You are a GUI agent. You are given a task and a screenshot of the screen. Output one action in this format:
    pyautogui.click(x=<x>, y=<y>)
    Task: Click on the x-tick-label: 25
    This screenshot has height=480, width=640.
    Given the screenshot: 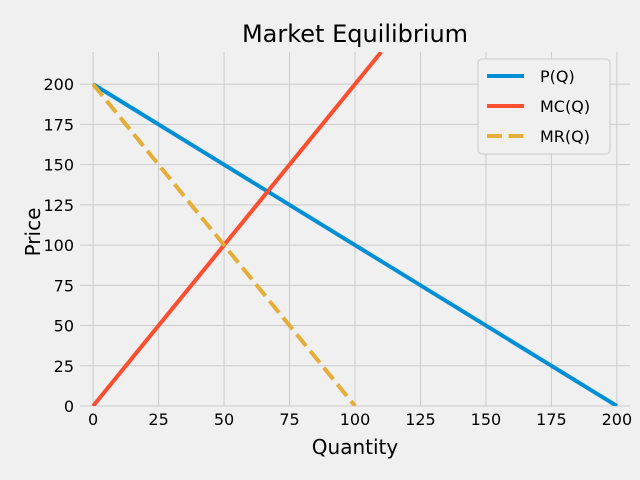 What is the action you would take?
    pyautogui.click(x=158, y=419)
    